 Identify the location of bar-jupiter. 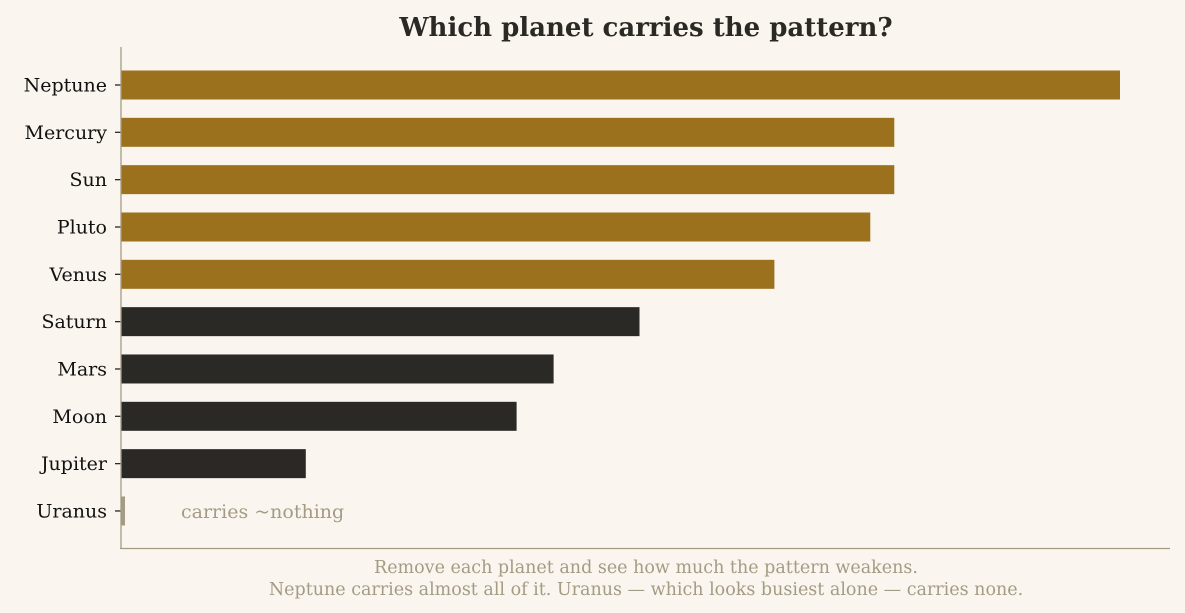
(213, 464).